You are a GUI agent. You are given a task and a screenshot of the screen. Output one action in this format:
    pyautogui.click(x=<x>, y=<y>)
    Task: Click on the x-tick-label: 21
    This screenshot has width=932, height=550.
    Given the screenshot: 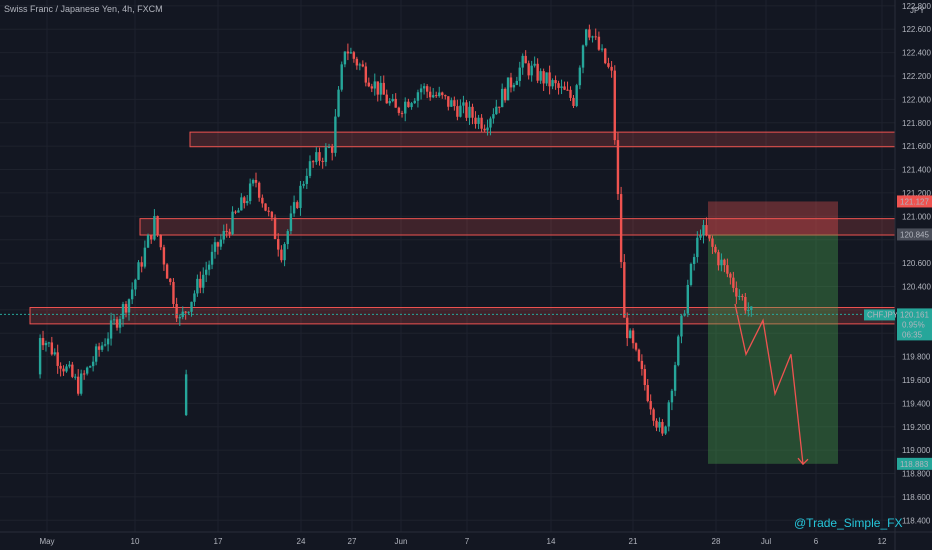 What is the action you would take?
    pyautogui.click(x=633, y=541)
    